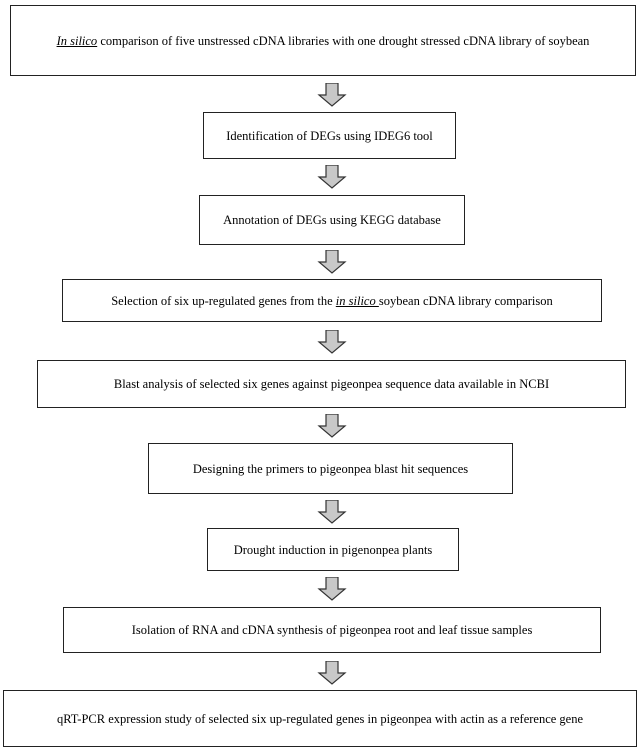  I want to click on flow-step-7-text: Drought induction in pigenonpea plants, so click(333, 549).